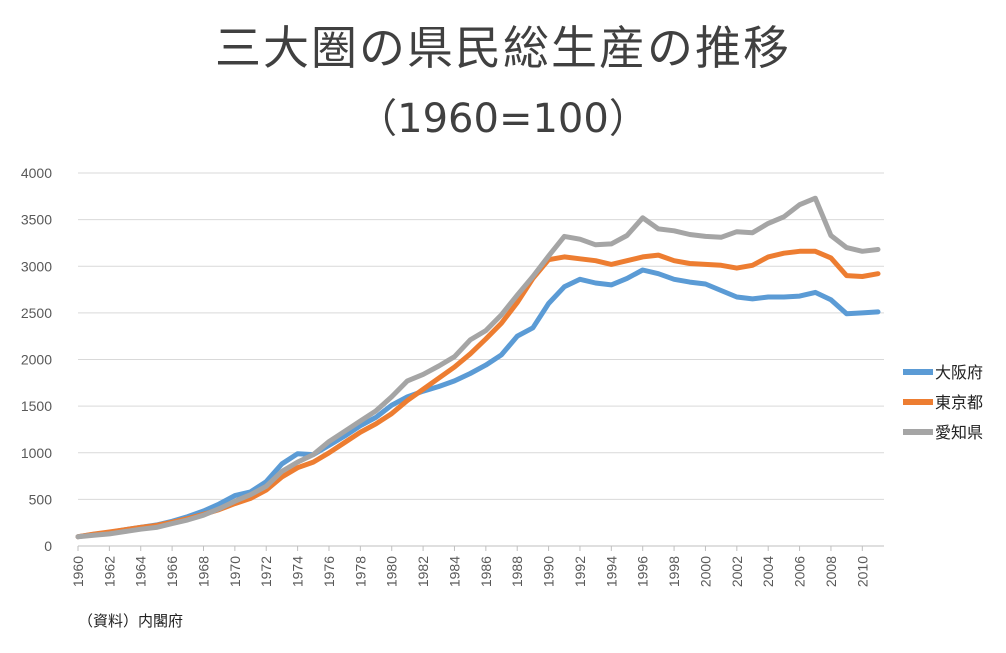  Describe the element at coordinates (517, 571) in the screenshot. I see `x-tick-label: 1988` at that location.